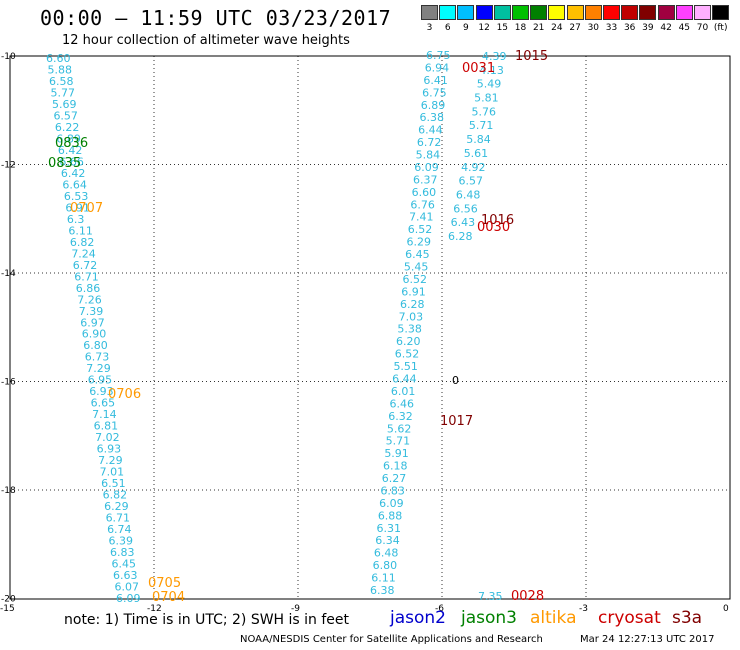 The height and width of the screenshot is (650, 740). Describe the element at coordinates (484, 111) in the screenshot. I see `wave-height-reading: 5.76` at that location.